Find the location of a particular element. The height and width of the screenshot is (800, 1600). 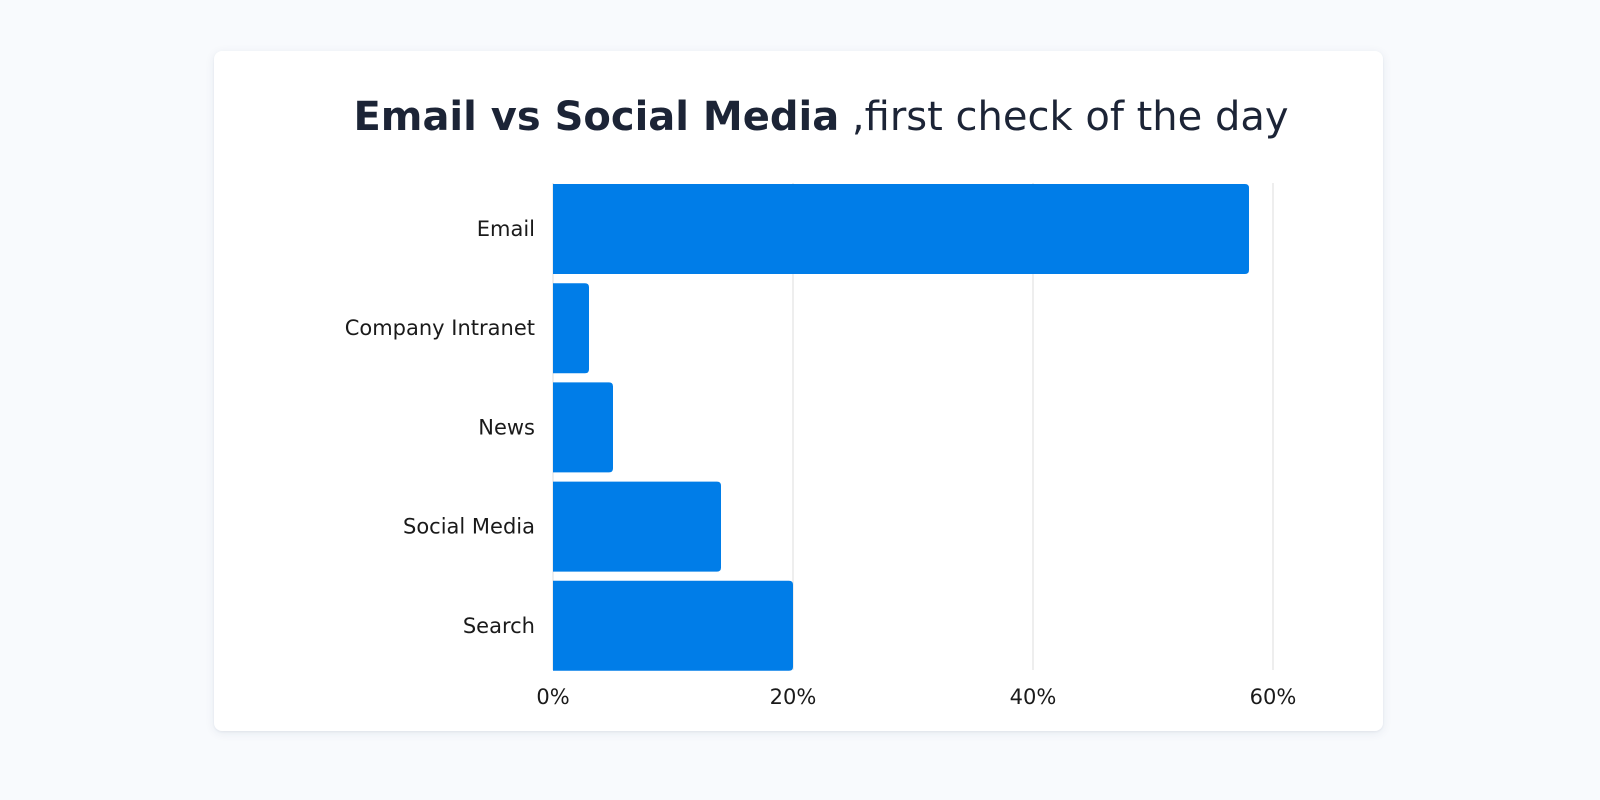

category-label: Email is located at coordinates (506, 229).